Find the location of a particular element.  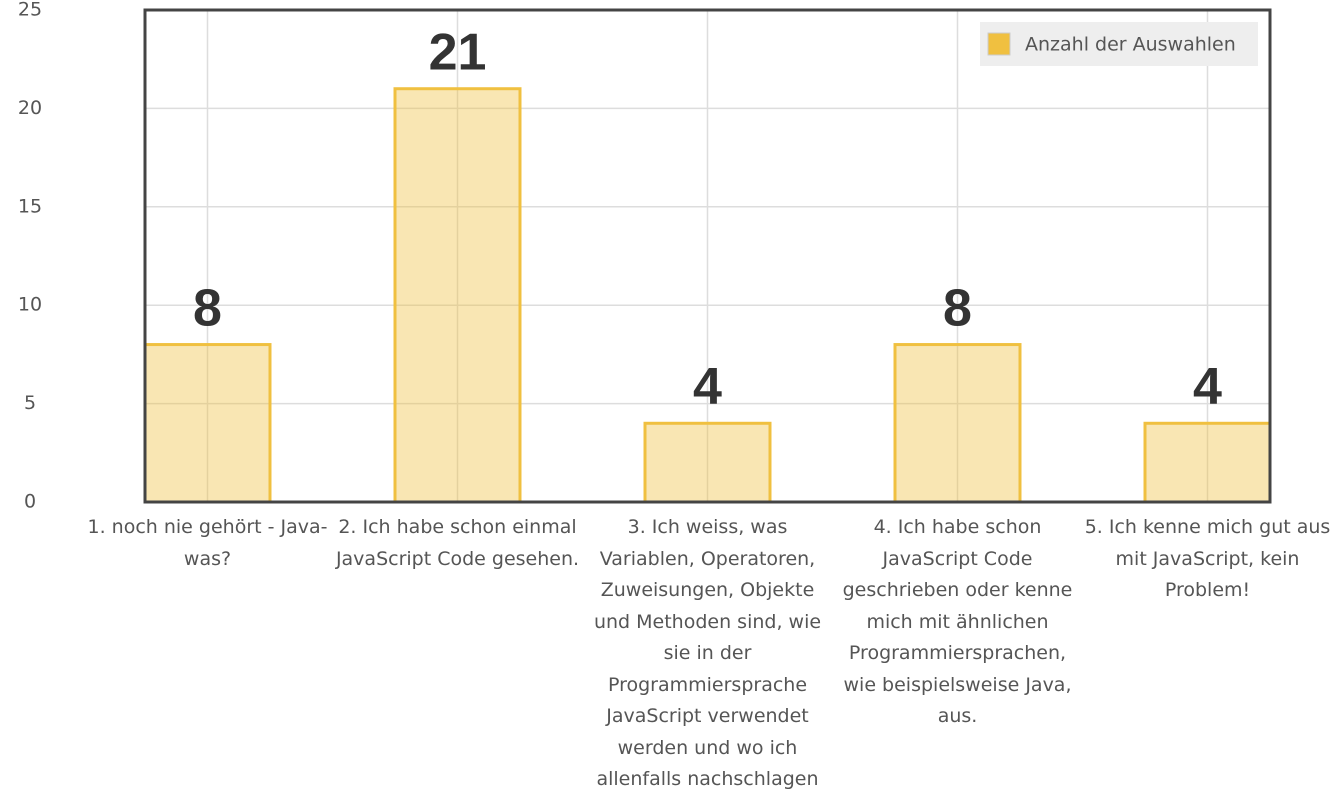

data-label: 21 is located at coordinates (458, 52).